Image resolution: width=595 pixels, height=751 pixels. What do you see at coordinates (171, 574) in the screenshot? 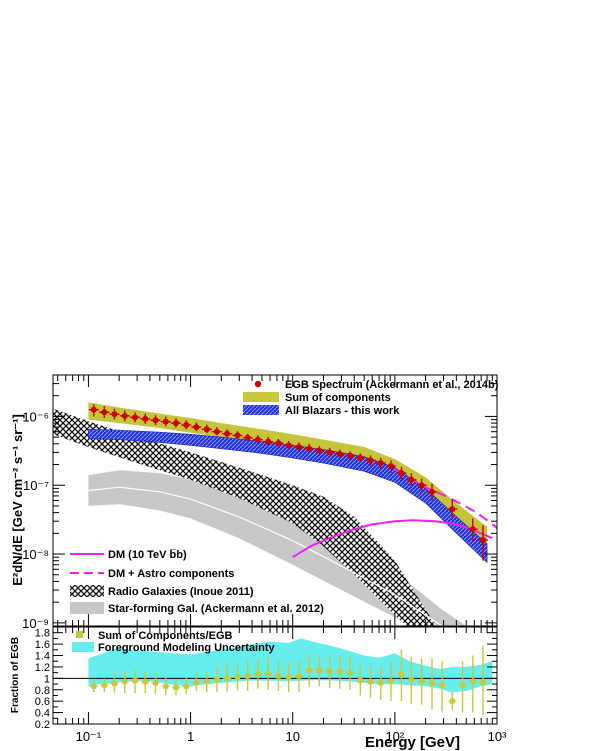
I see `legend-label-dm-astro: DM + Astro components` at bounding box center [171, 574].